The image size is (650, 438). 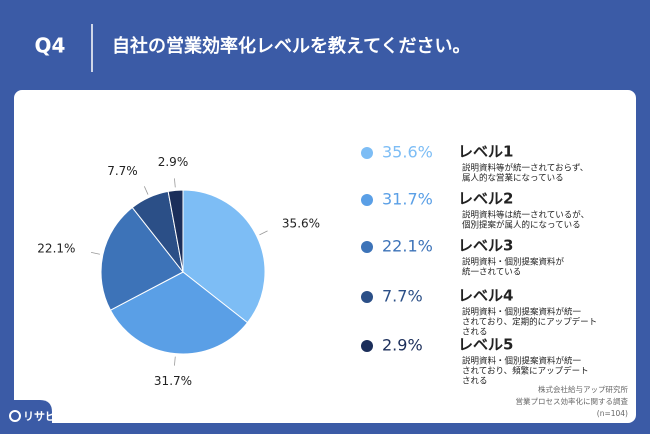 I want to click on legend-value: 35.6%, so click(x=407, y=152).